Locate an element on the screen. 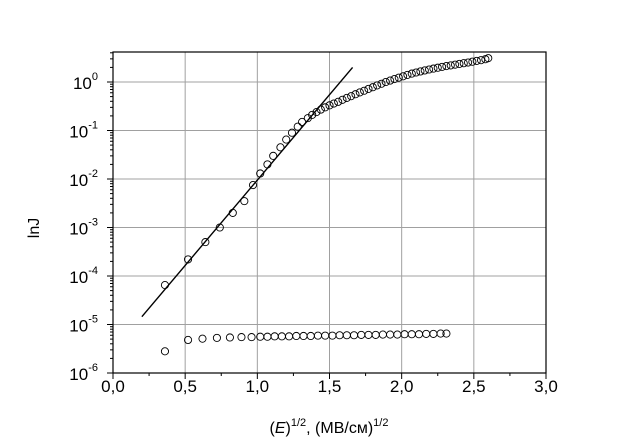 This screenshot has height=446, width=635. y-tick-label: 10⁻⁵ is located at coordinates (83, 325).